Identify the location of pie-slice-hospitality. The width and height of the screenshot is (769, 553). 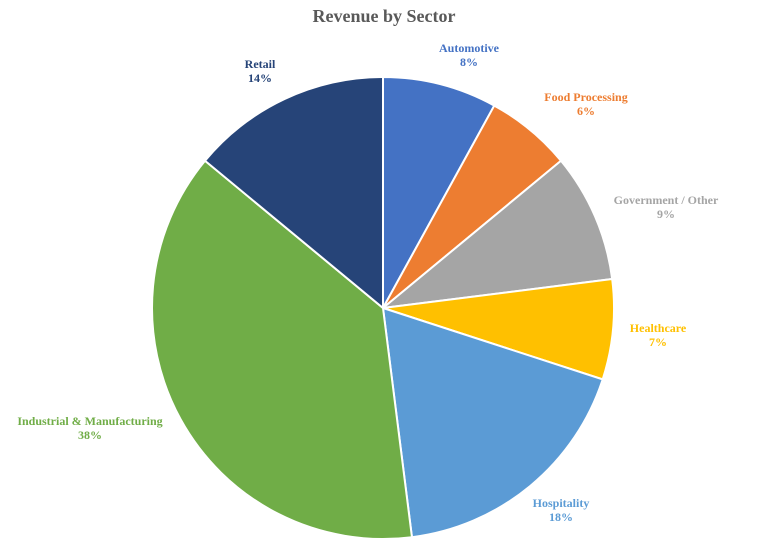
(492, 422).